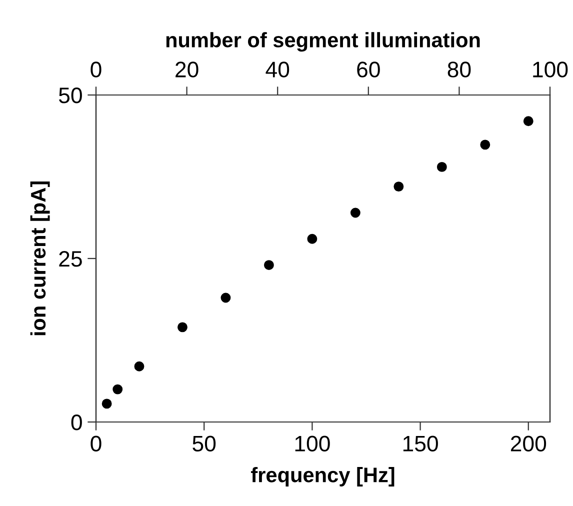  I want to click on x-tick-label: 150, so click(420, 444).